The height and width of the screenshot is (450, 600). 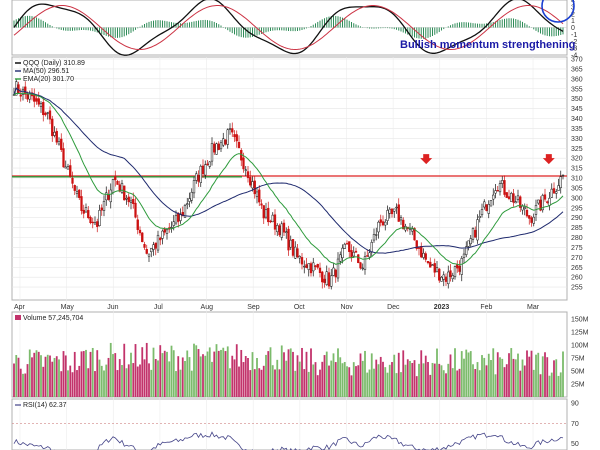 I want to click on price-y-tick-label: 325, so click(x=577, y=149).